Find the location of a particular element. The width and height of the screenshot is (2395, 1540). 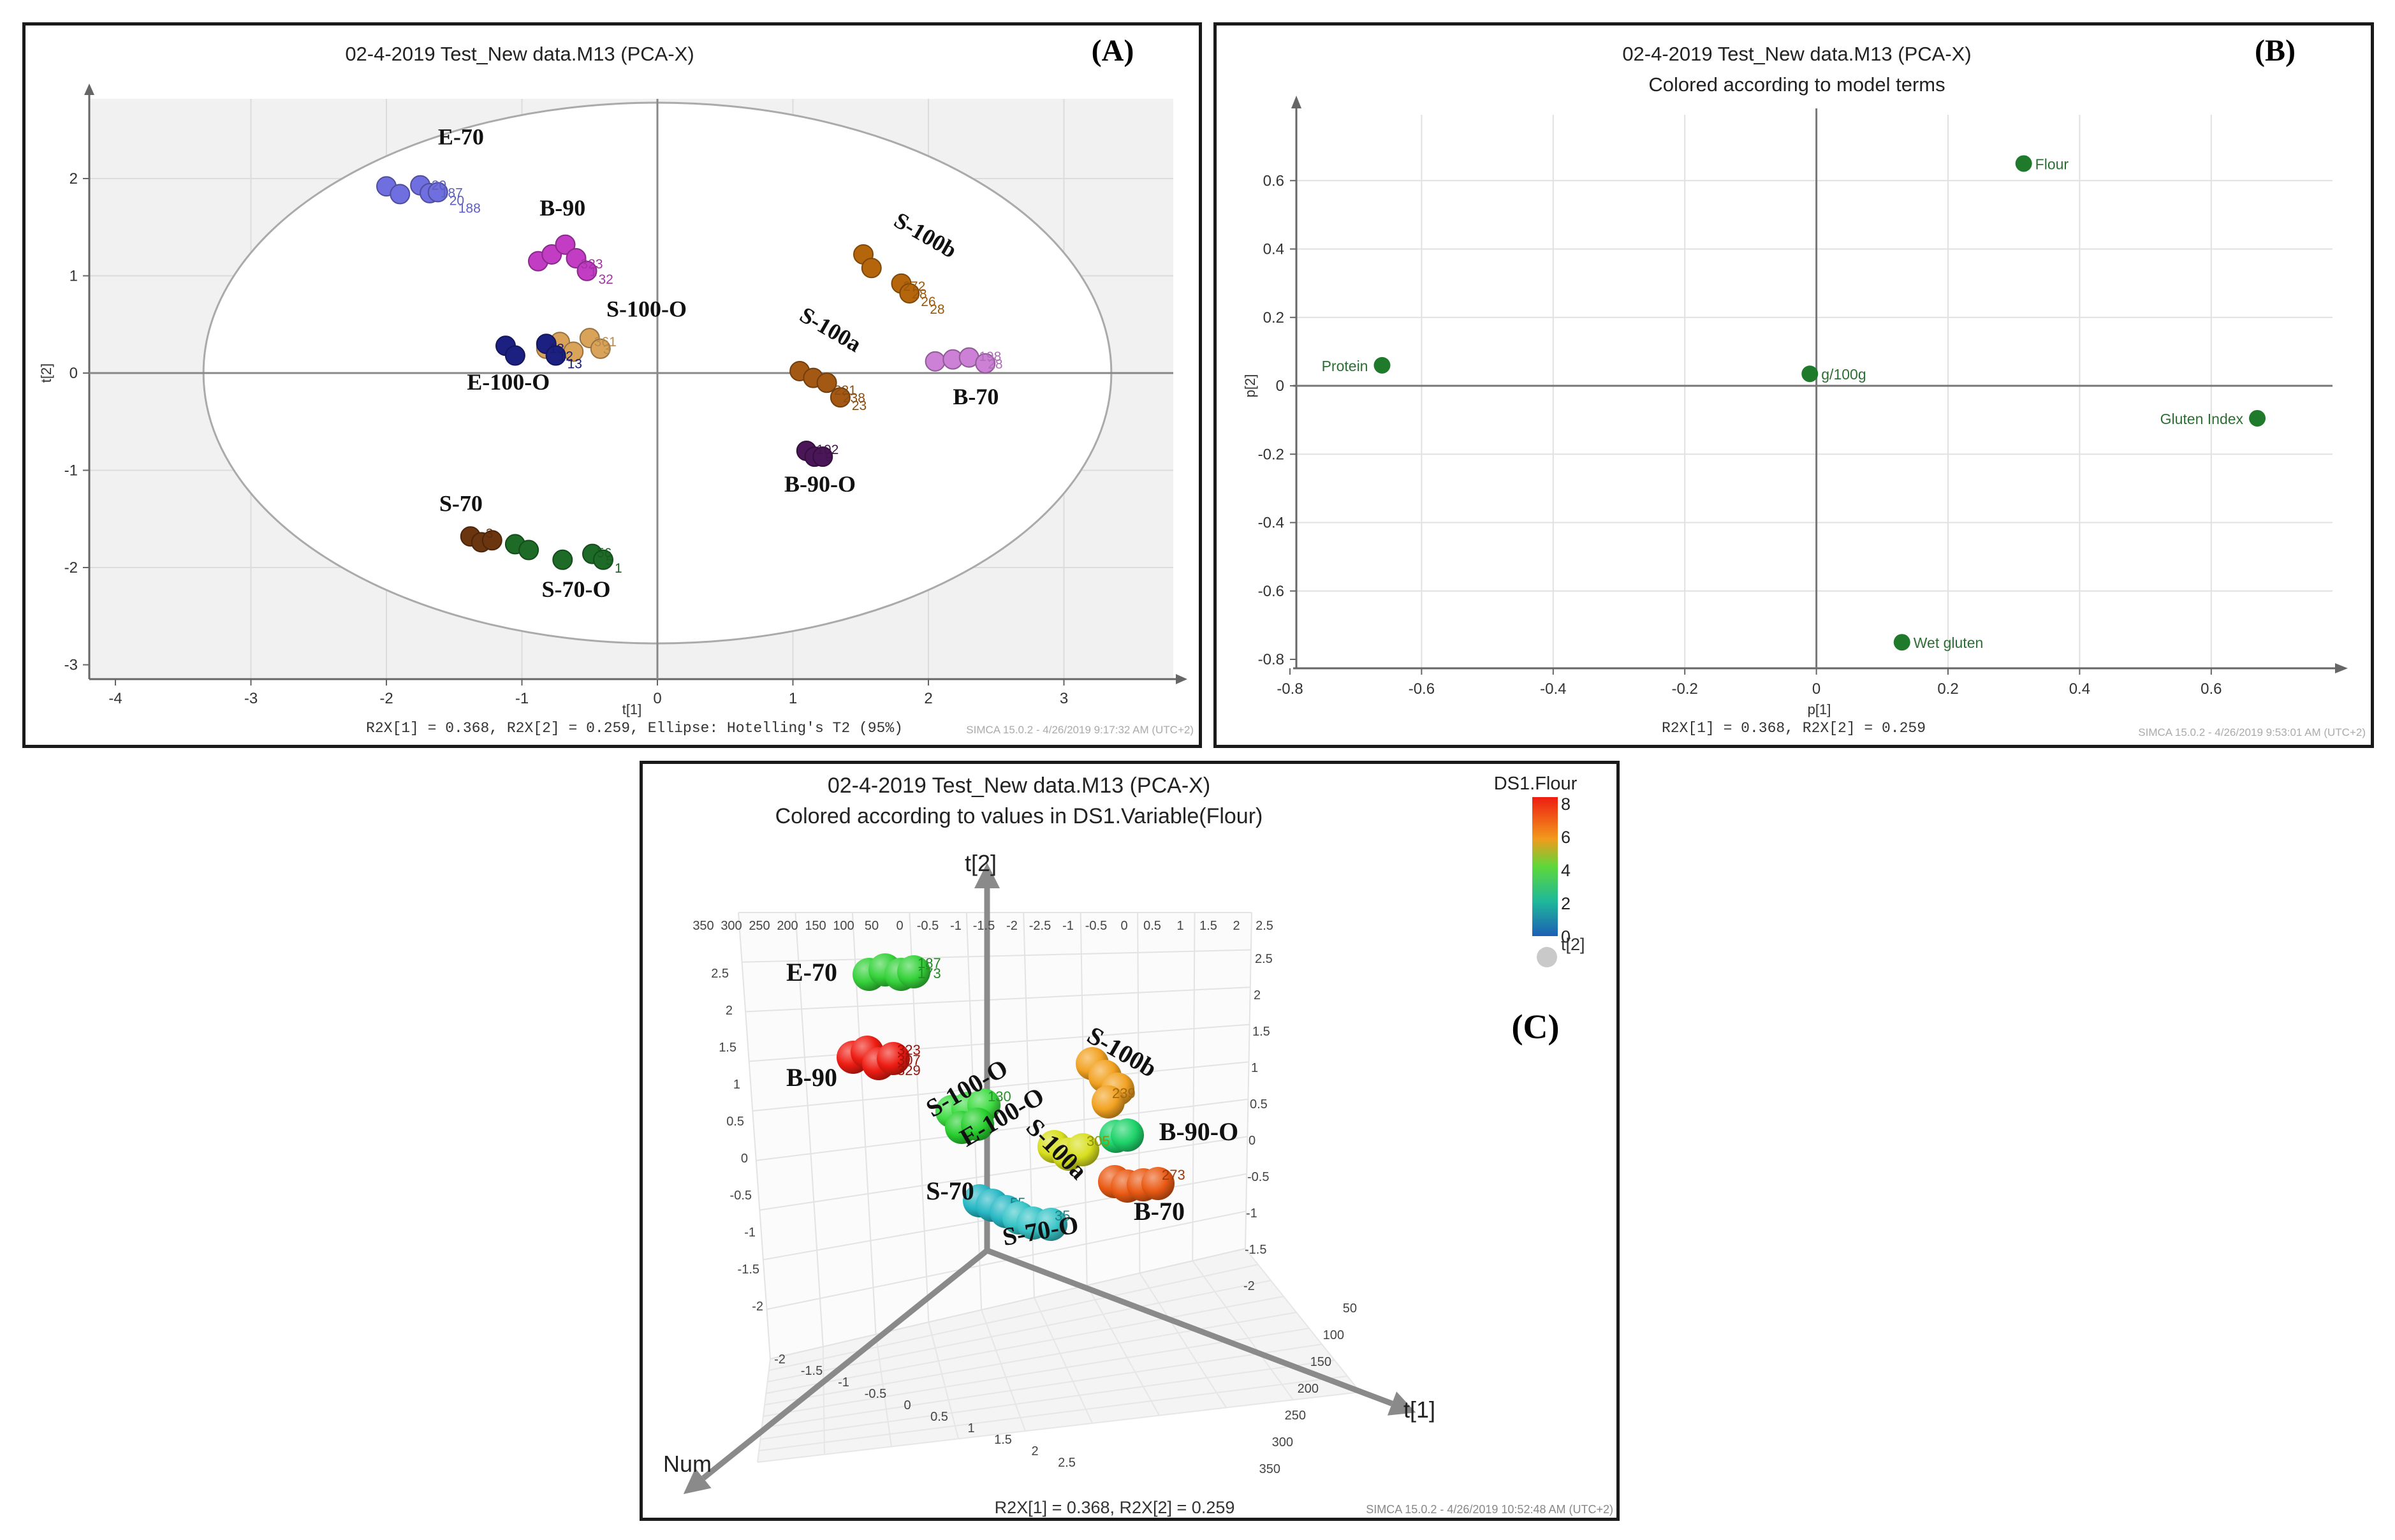

axis-tick-label: -2 is located at coordinates (780, 1360).